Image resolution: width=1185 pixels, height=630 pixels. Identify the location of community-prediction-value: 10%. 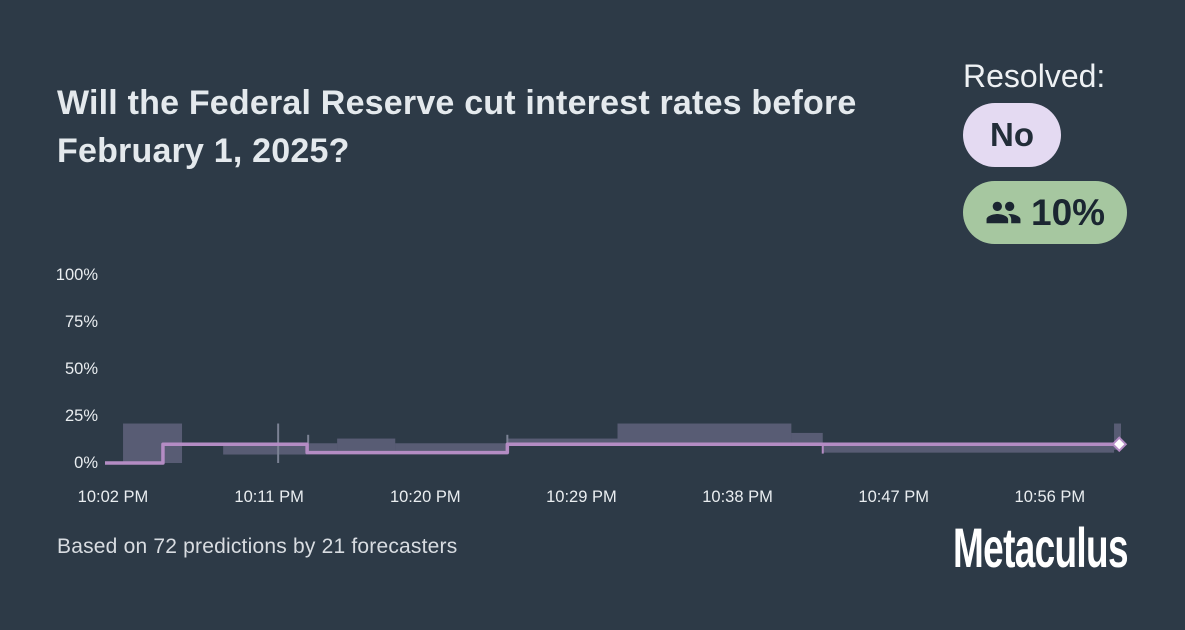
(1068, 212).